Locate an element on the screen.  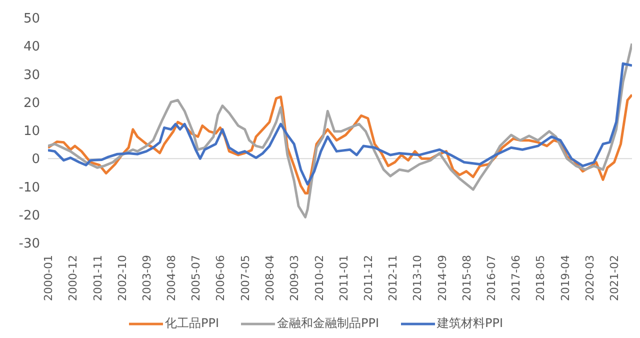
x-tick-label: 2011-12 is located at coordinates (368, 278).